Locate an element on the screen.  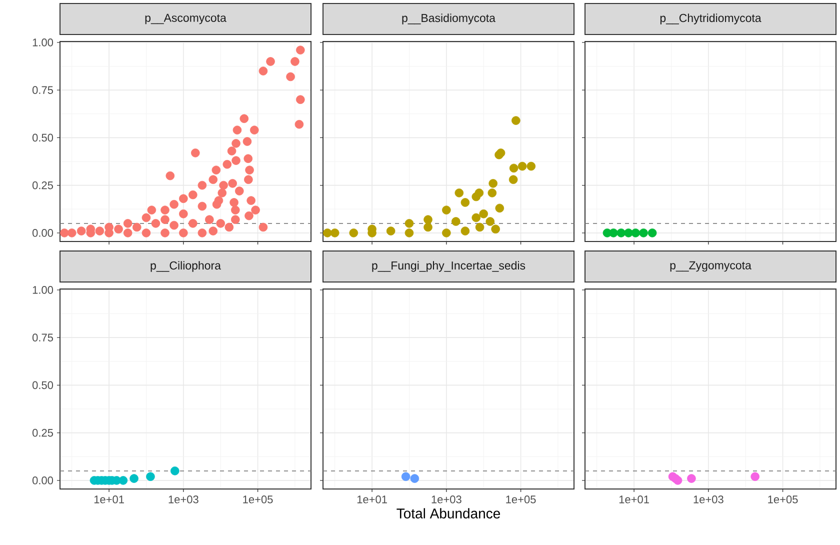
x-axis-title: Total Abundance is located at coordinates (448, 513).